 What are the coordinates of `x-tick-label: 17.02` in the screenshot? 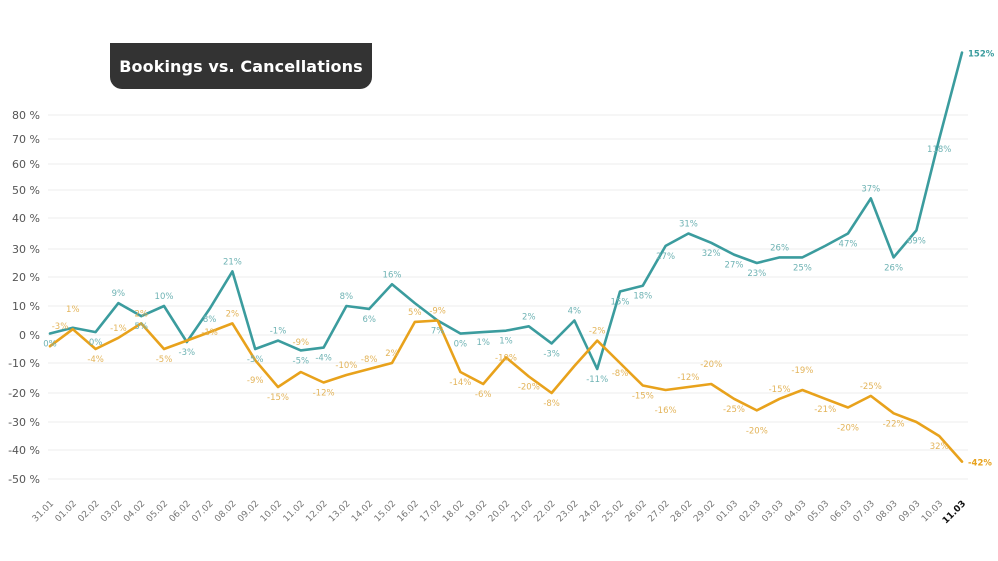 It's located at (430, 511).